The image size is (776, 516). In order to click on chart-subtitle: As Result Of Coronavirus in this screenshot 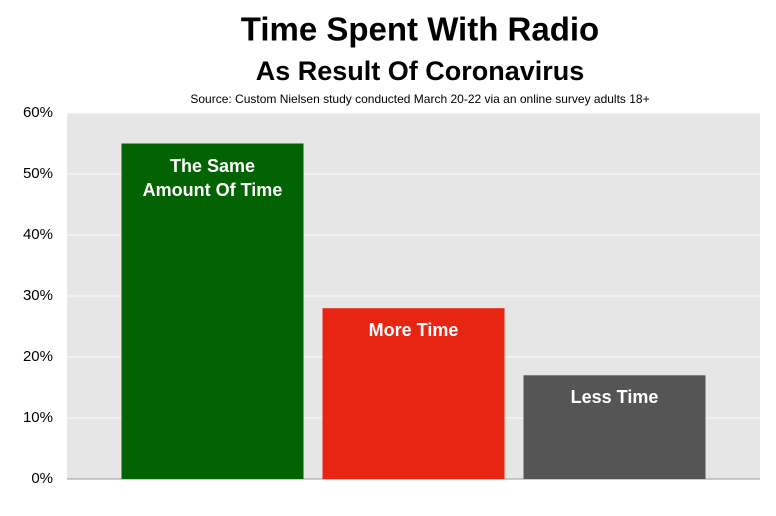, I will do `click(420, 71)`.